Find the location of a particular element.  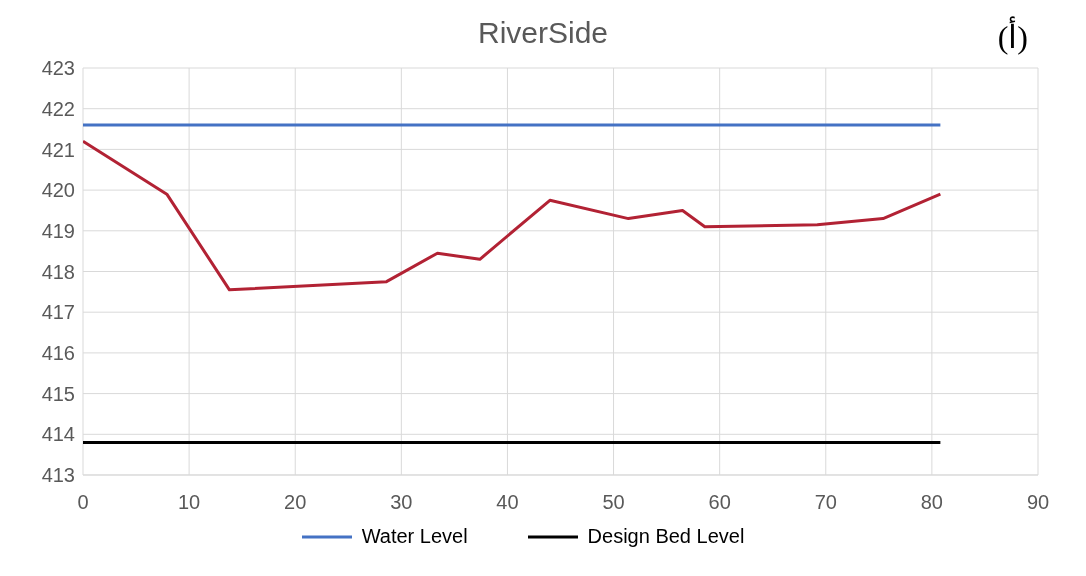

legend-label: Design Bed Level is located at coordinates (666, 536).